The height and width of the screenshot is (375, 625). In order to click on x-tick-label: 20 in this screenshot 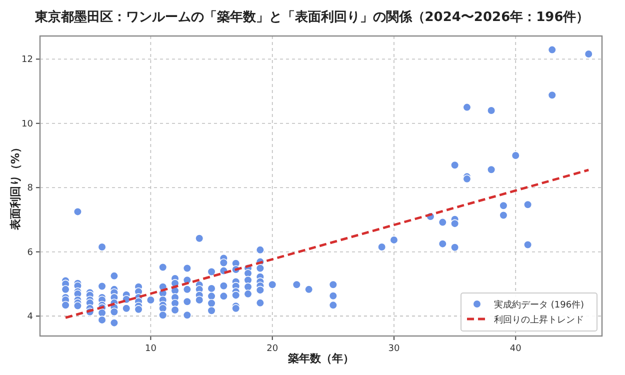, I will do `click(272, 349)`.